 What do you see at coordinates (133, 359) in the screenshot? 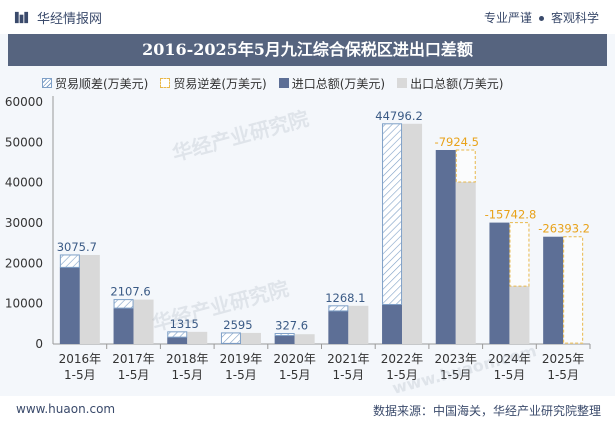
I see `x-tick-label-year: 2017年` at bounding box center [133, 359].